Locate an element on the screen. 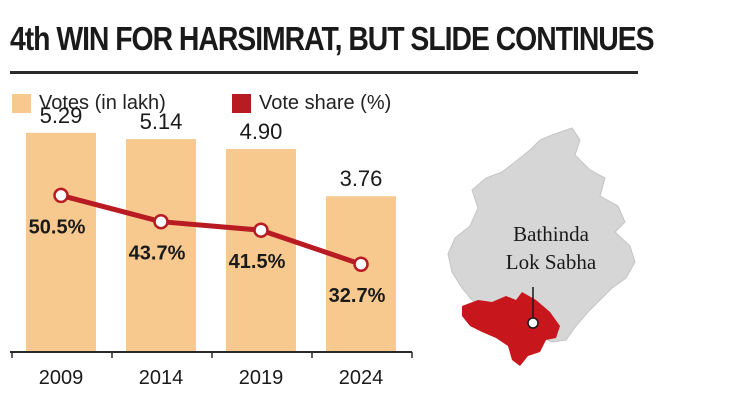 The image size is (747, 415). bar-2009 is located at coordinates (61, 242).